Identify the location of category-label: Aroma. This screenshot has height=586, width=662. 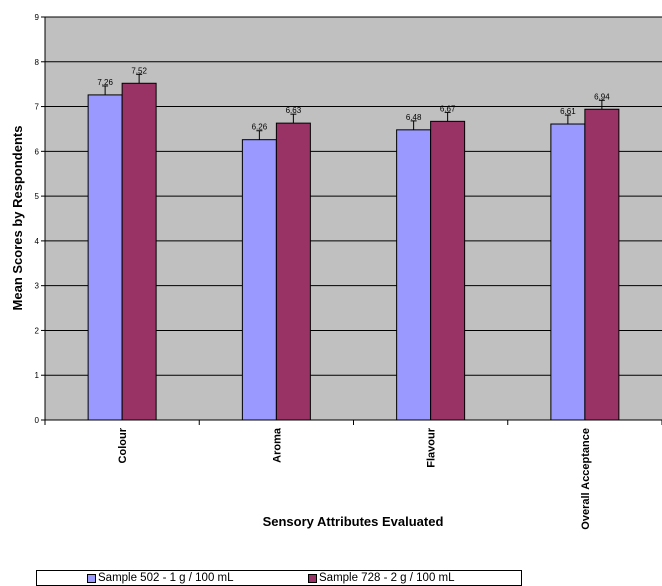
(277, 445).